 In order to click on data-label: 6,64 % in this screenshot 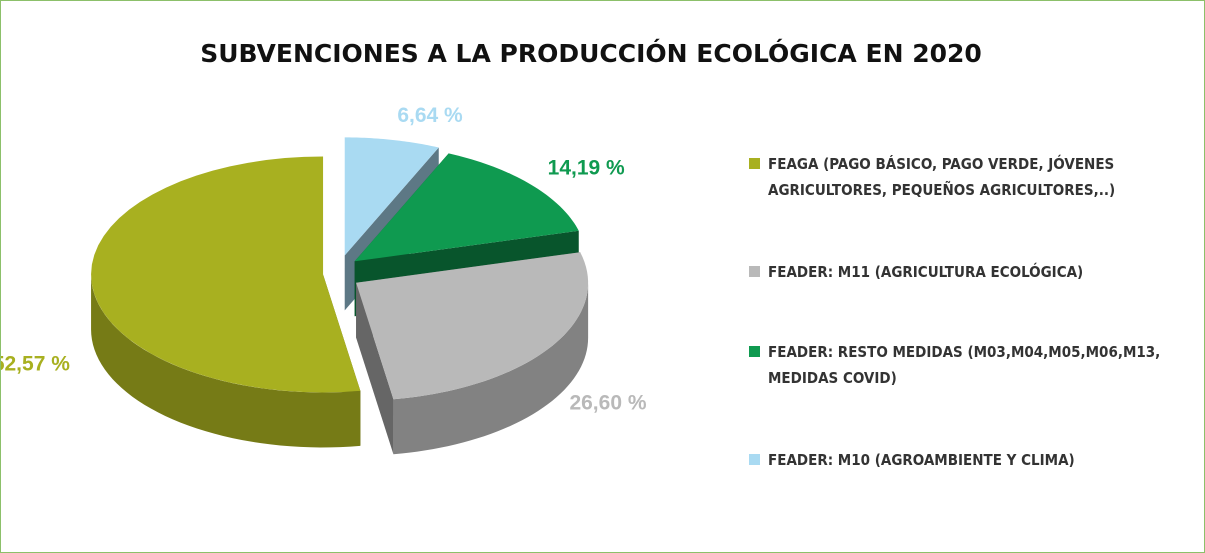, I will do `click(430, 115)`.